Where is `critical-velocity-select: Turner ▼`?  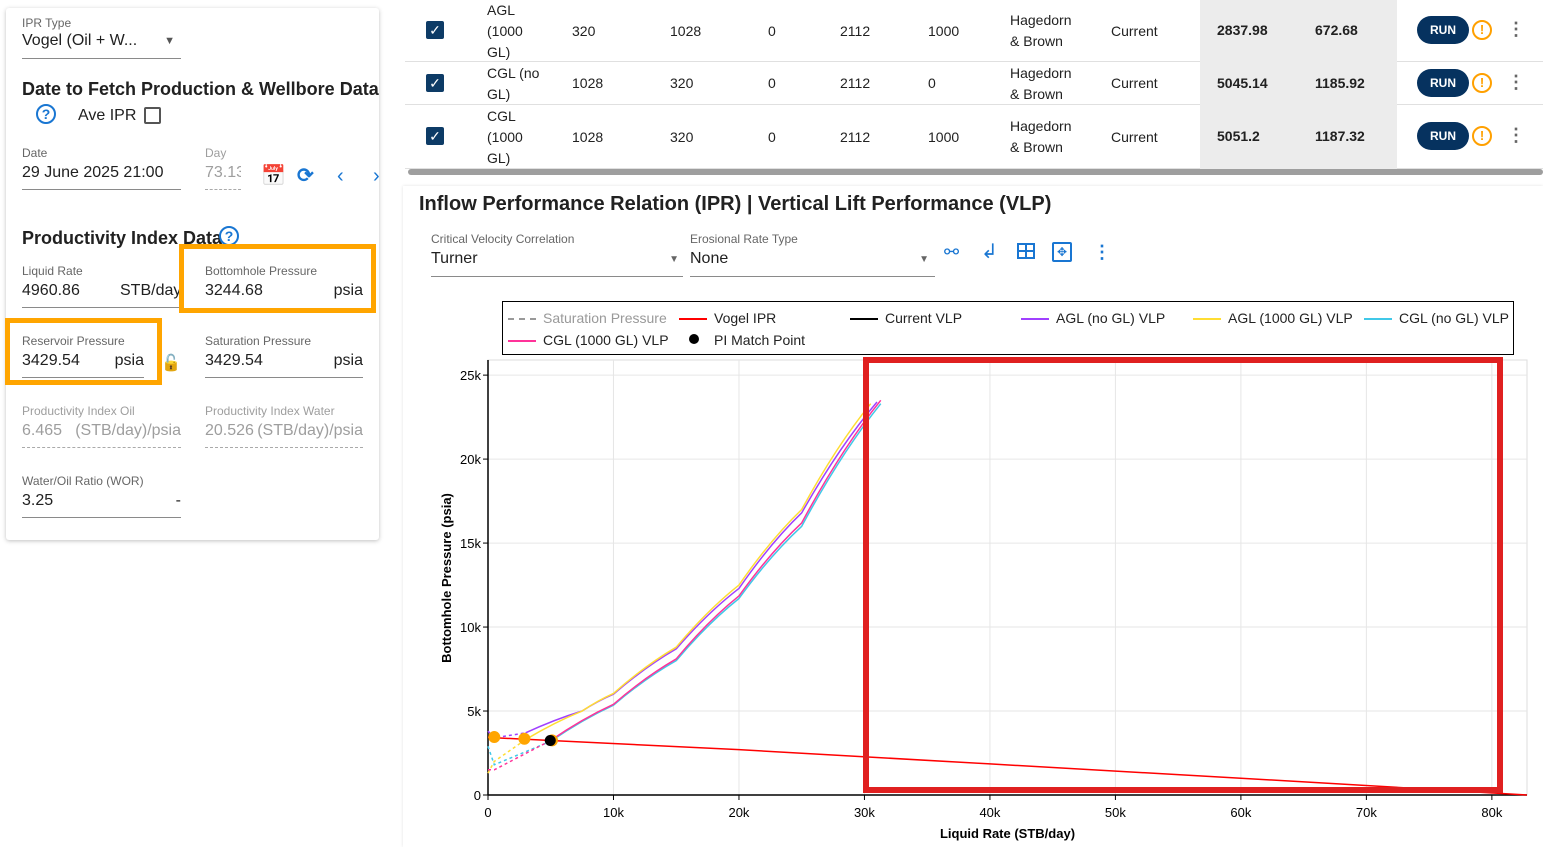 critical-velocity-select: Turner ▼ is located at coordinates (557, 263).